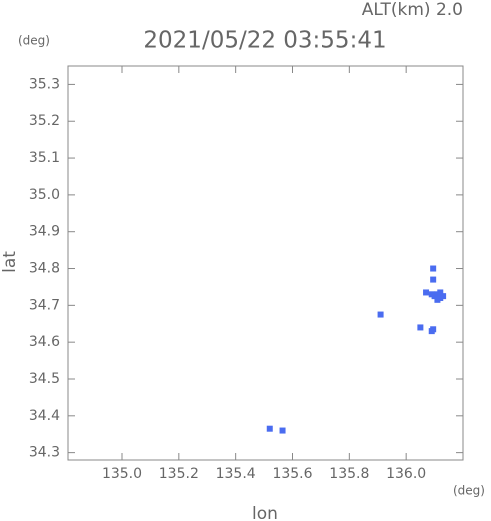  Describe the element at coordinates (292, 474) in the screenshot. I see `x-tick-label: 135.6` at that location.